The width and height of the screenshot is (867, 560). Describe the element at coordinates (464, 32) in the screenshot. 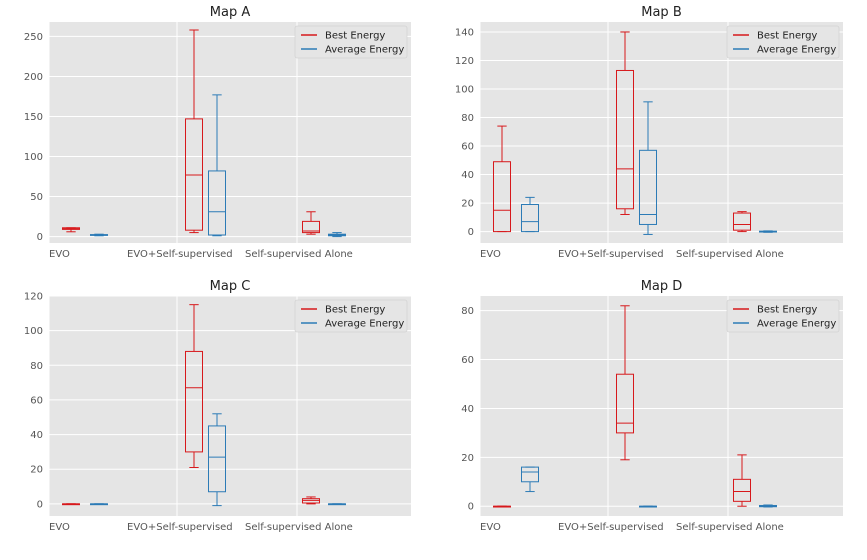

I see `y-tick-label: 140` at that location.